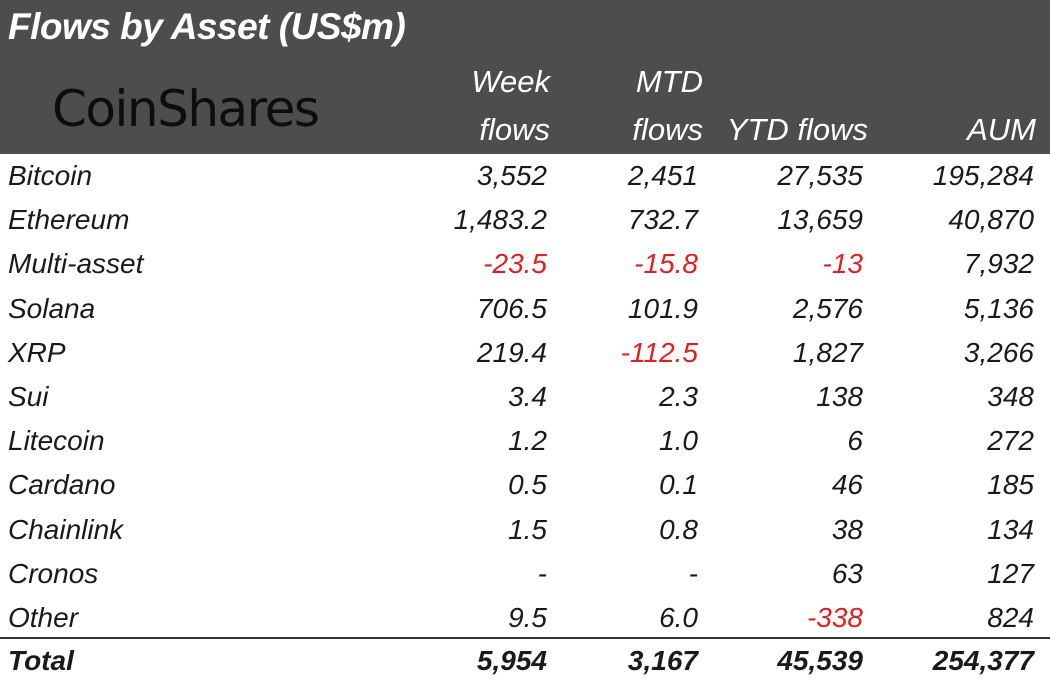 This screenshot has height=698, width=1050. I want to click on ytd-flows: 1,827, so click(827, 352).